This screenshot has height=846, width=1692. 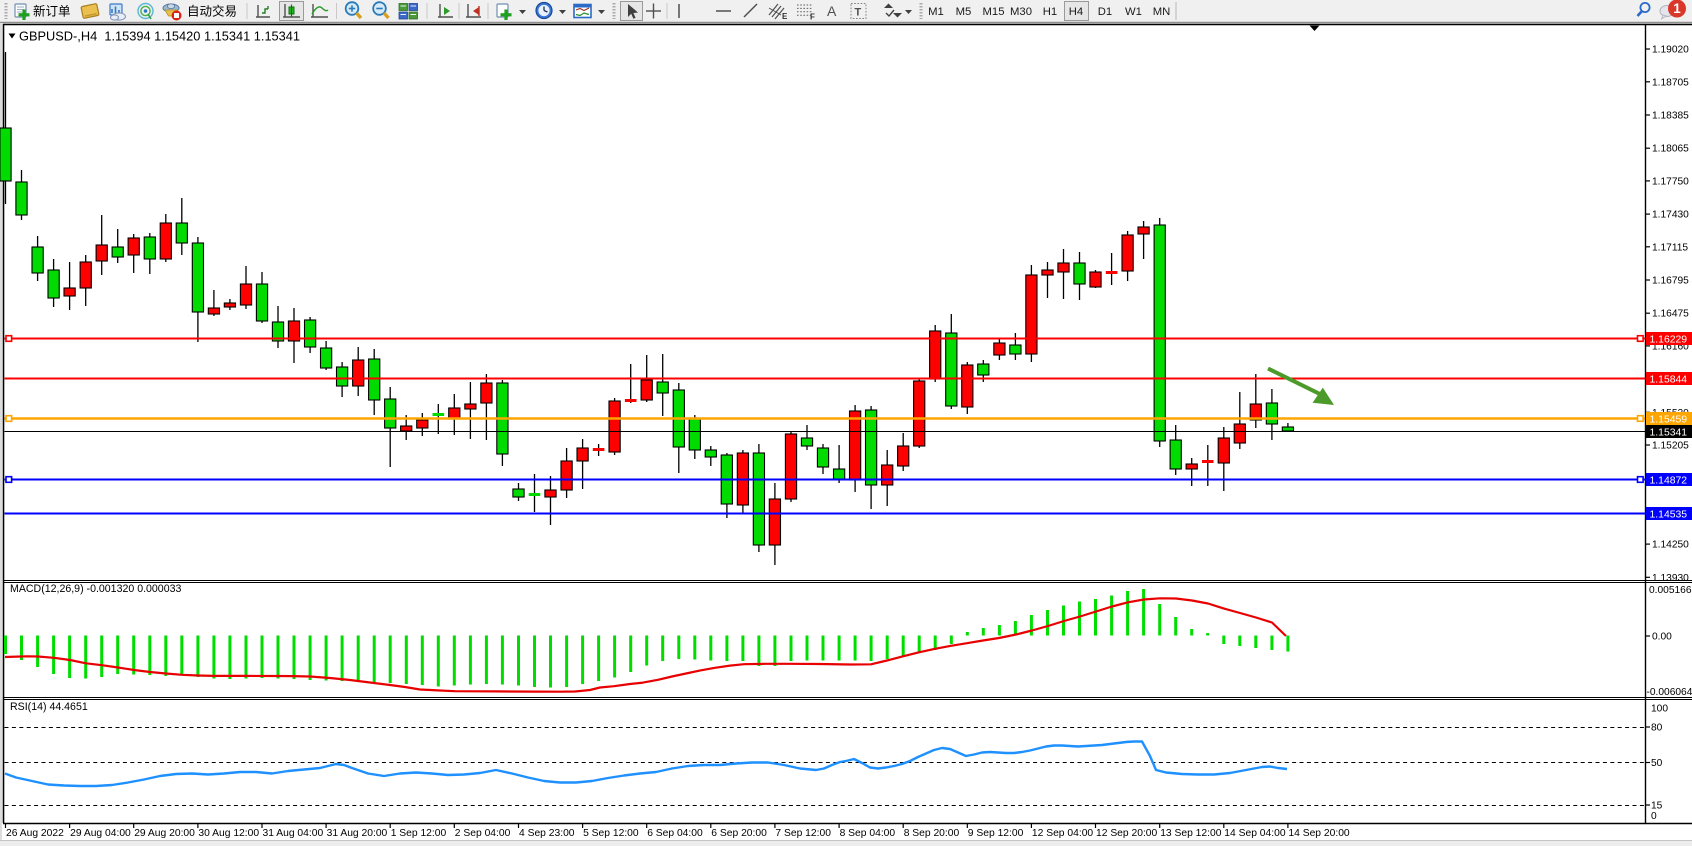 I want to click on svg-text: 8 Sep 04:00, so click(x=868, y=833).